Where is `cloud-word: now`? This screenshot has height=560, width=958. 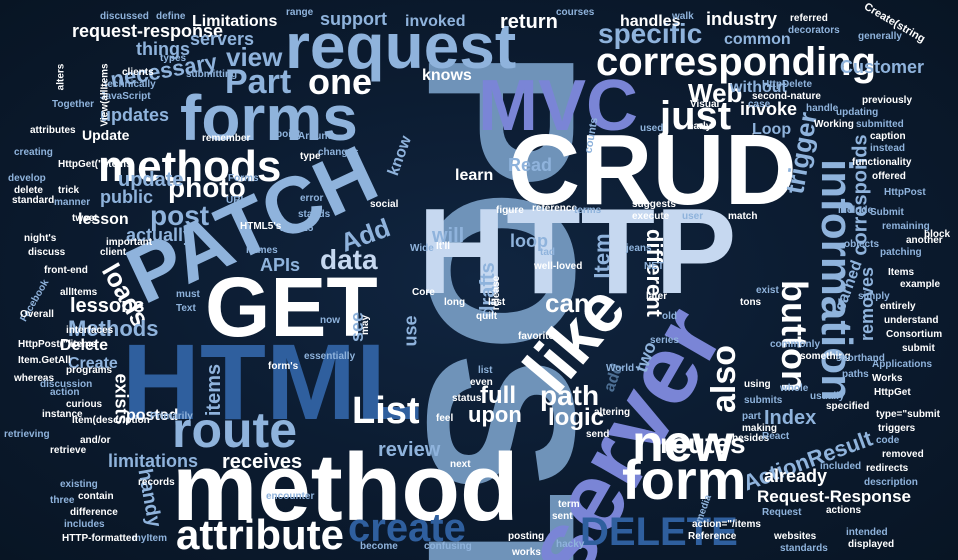
cloud-word: now is located at coordinates (330, 320).